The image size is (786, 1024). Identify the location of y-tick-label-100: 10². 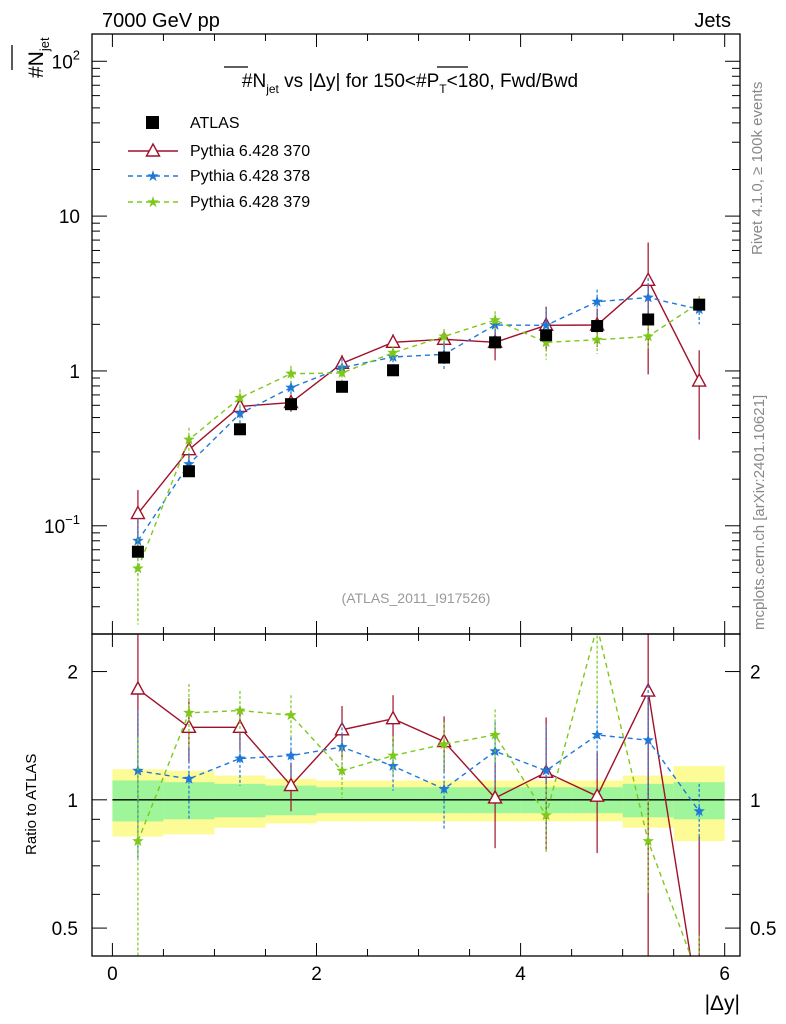
(66, 60).